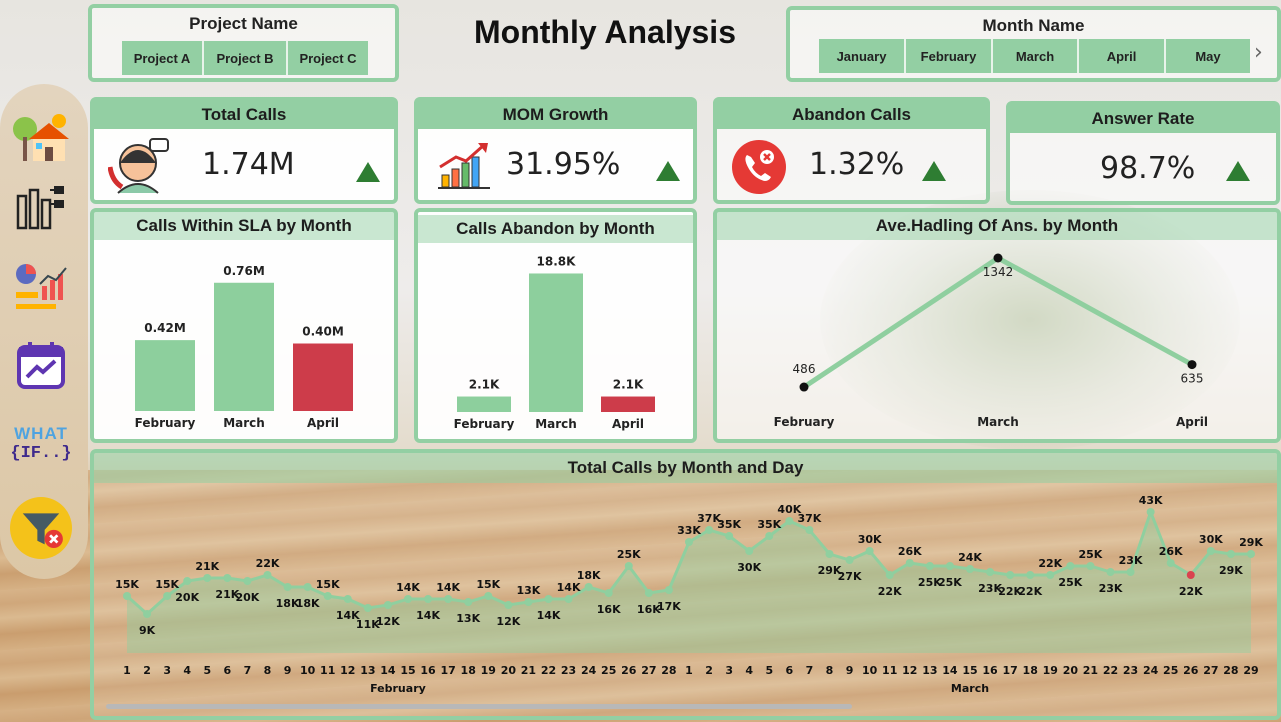  I want to click on data-label: 26K, so click(910, 551).